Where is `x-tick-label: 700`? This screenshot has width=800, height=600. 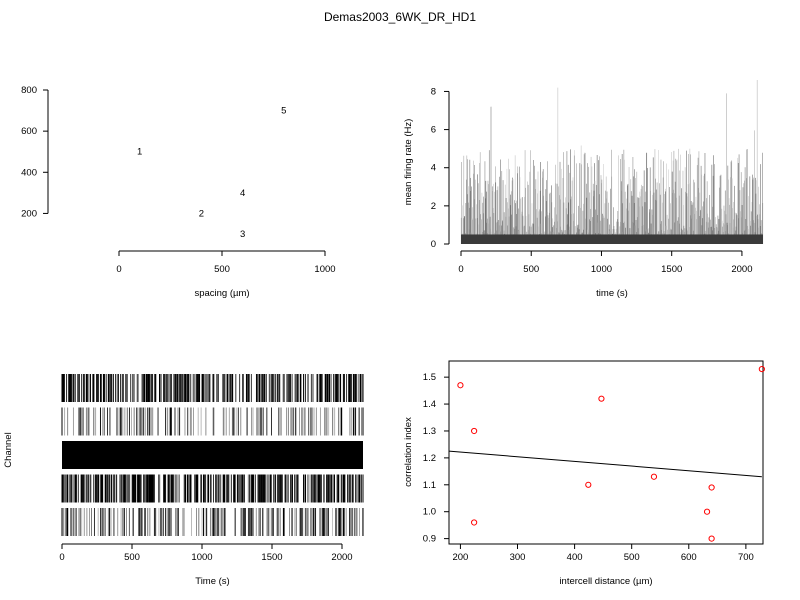 x-tick-label: 700 is located at coordinates (746, 557).